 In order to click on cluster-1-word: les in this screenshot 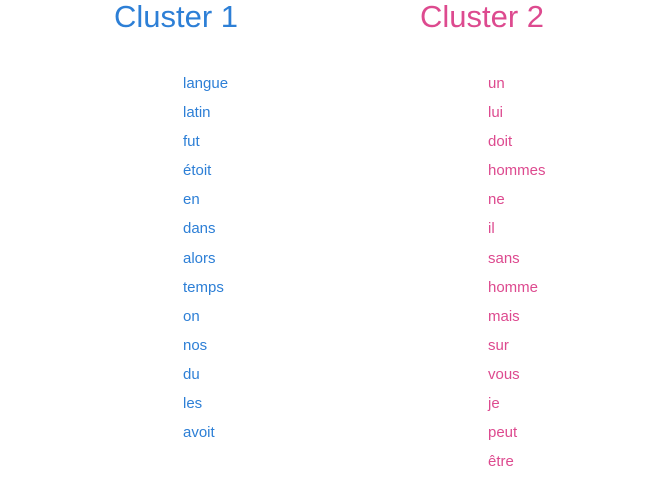, I will do `click(193, 404)`.